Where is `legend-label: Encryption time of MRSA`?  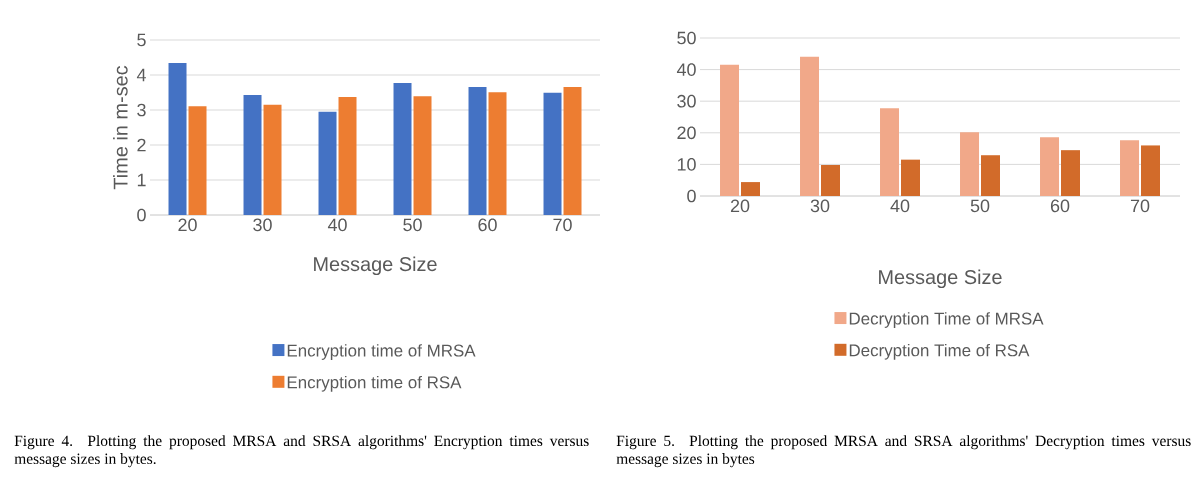
legend-label: Encryption time of MRSA is located at coordinates (381, 352).